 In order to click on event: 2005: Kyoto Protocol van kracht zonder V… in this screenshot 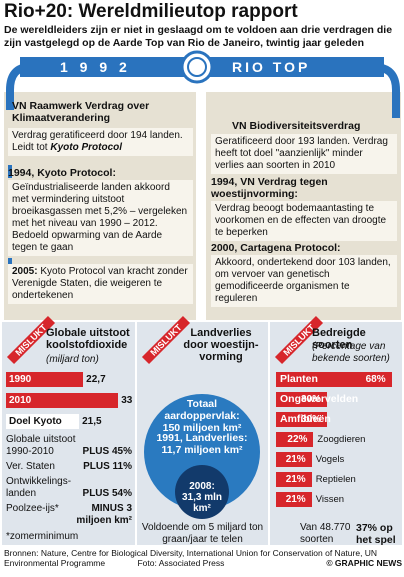, I will do `click(100, 284)`.